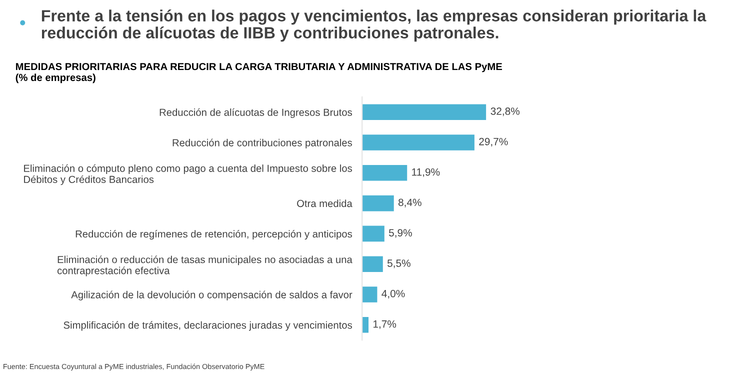  Describe the element at coordinates (426, 172) in the screenshot. I see `data-label: 11,9%` at that location.